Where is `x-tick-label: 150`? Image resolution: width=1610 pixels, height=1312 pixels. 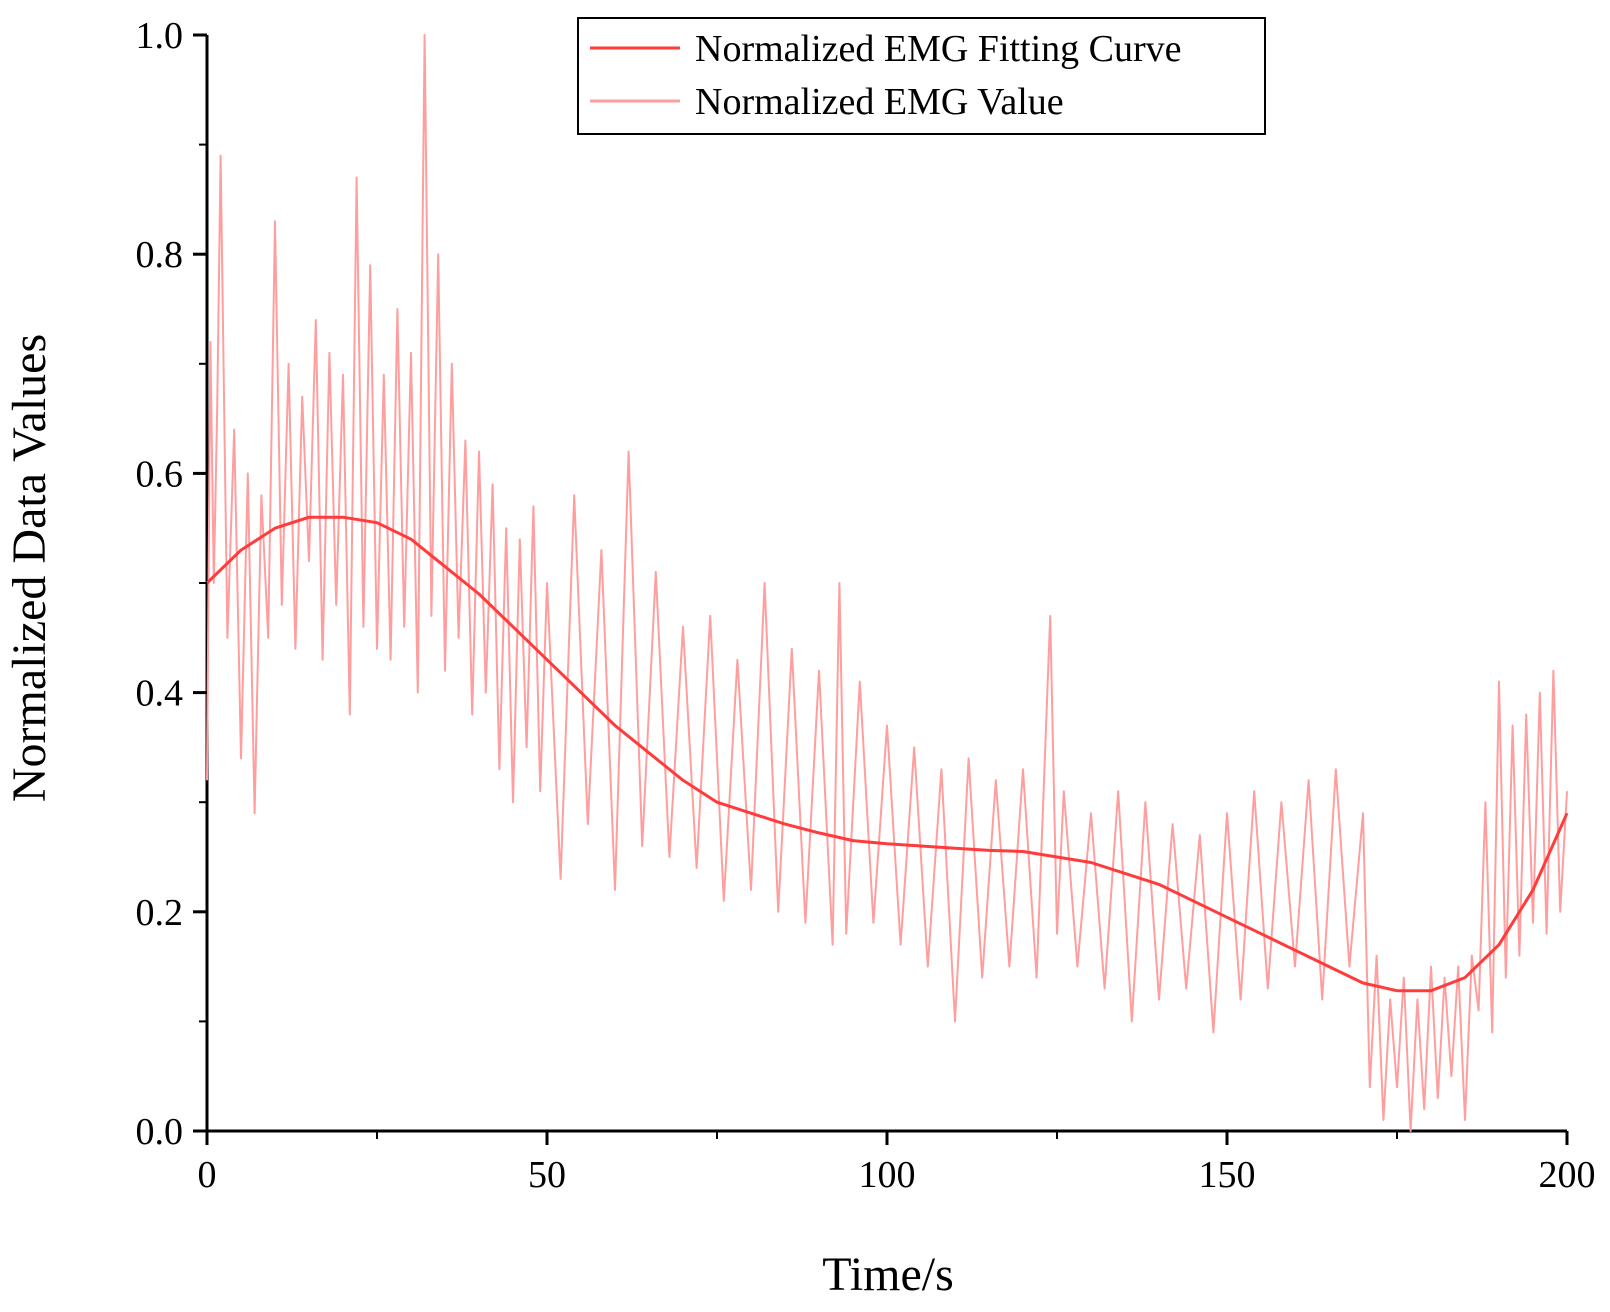
x-tick-label: 150 is located at coordinates (1227, 1175).